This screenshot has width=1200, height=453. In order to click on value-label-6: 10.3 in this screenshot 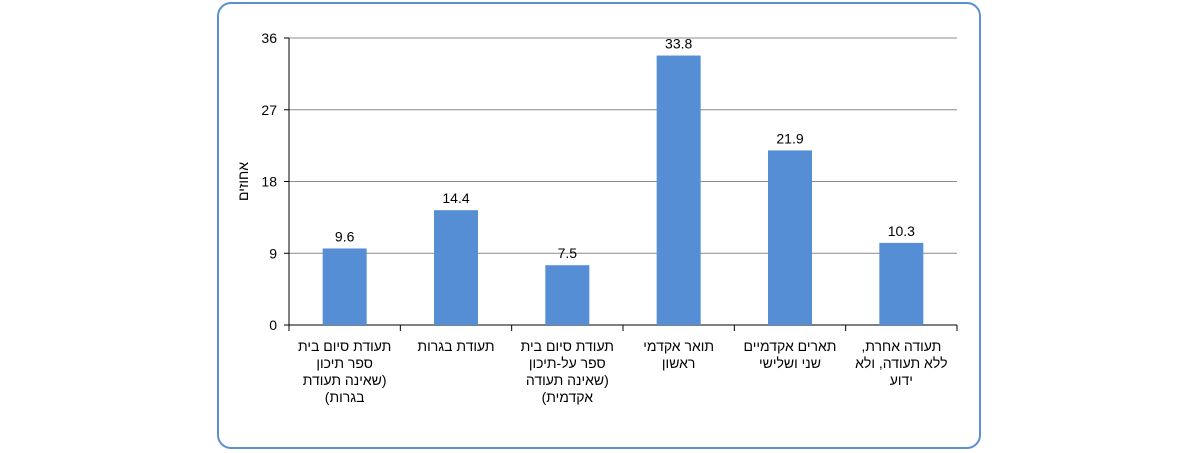, I will do `click(901, 231)`.